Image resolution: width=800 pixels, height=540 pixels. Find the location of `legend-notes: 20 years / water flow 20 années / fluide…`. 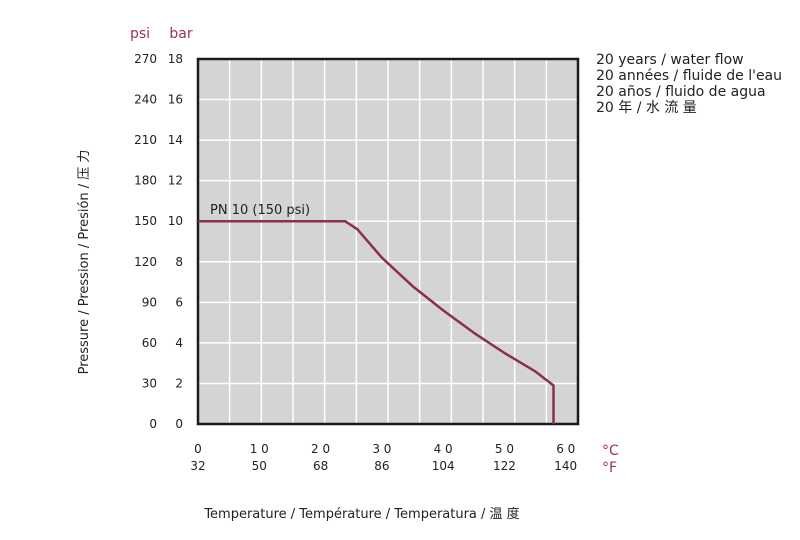

legend-notes: 20 years / water flow 20 années / fluide… is located at coordinates (689, 84).